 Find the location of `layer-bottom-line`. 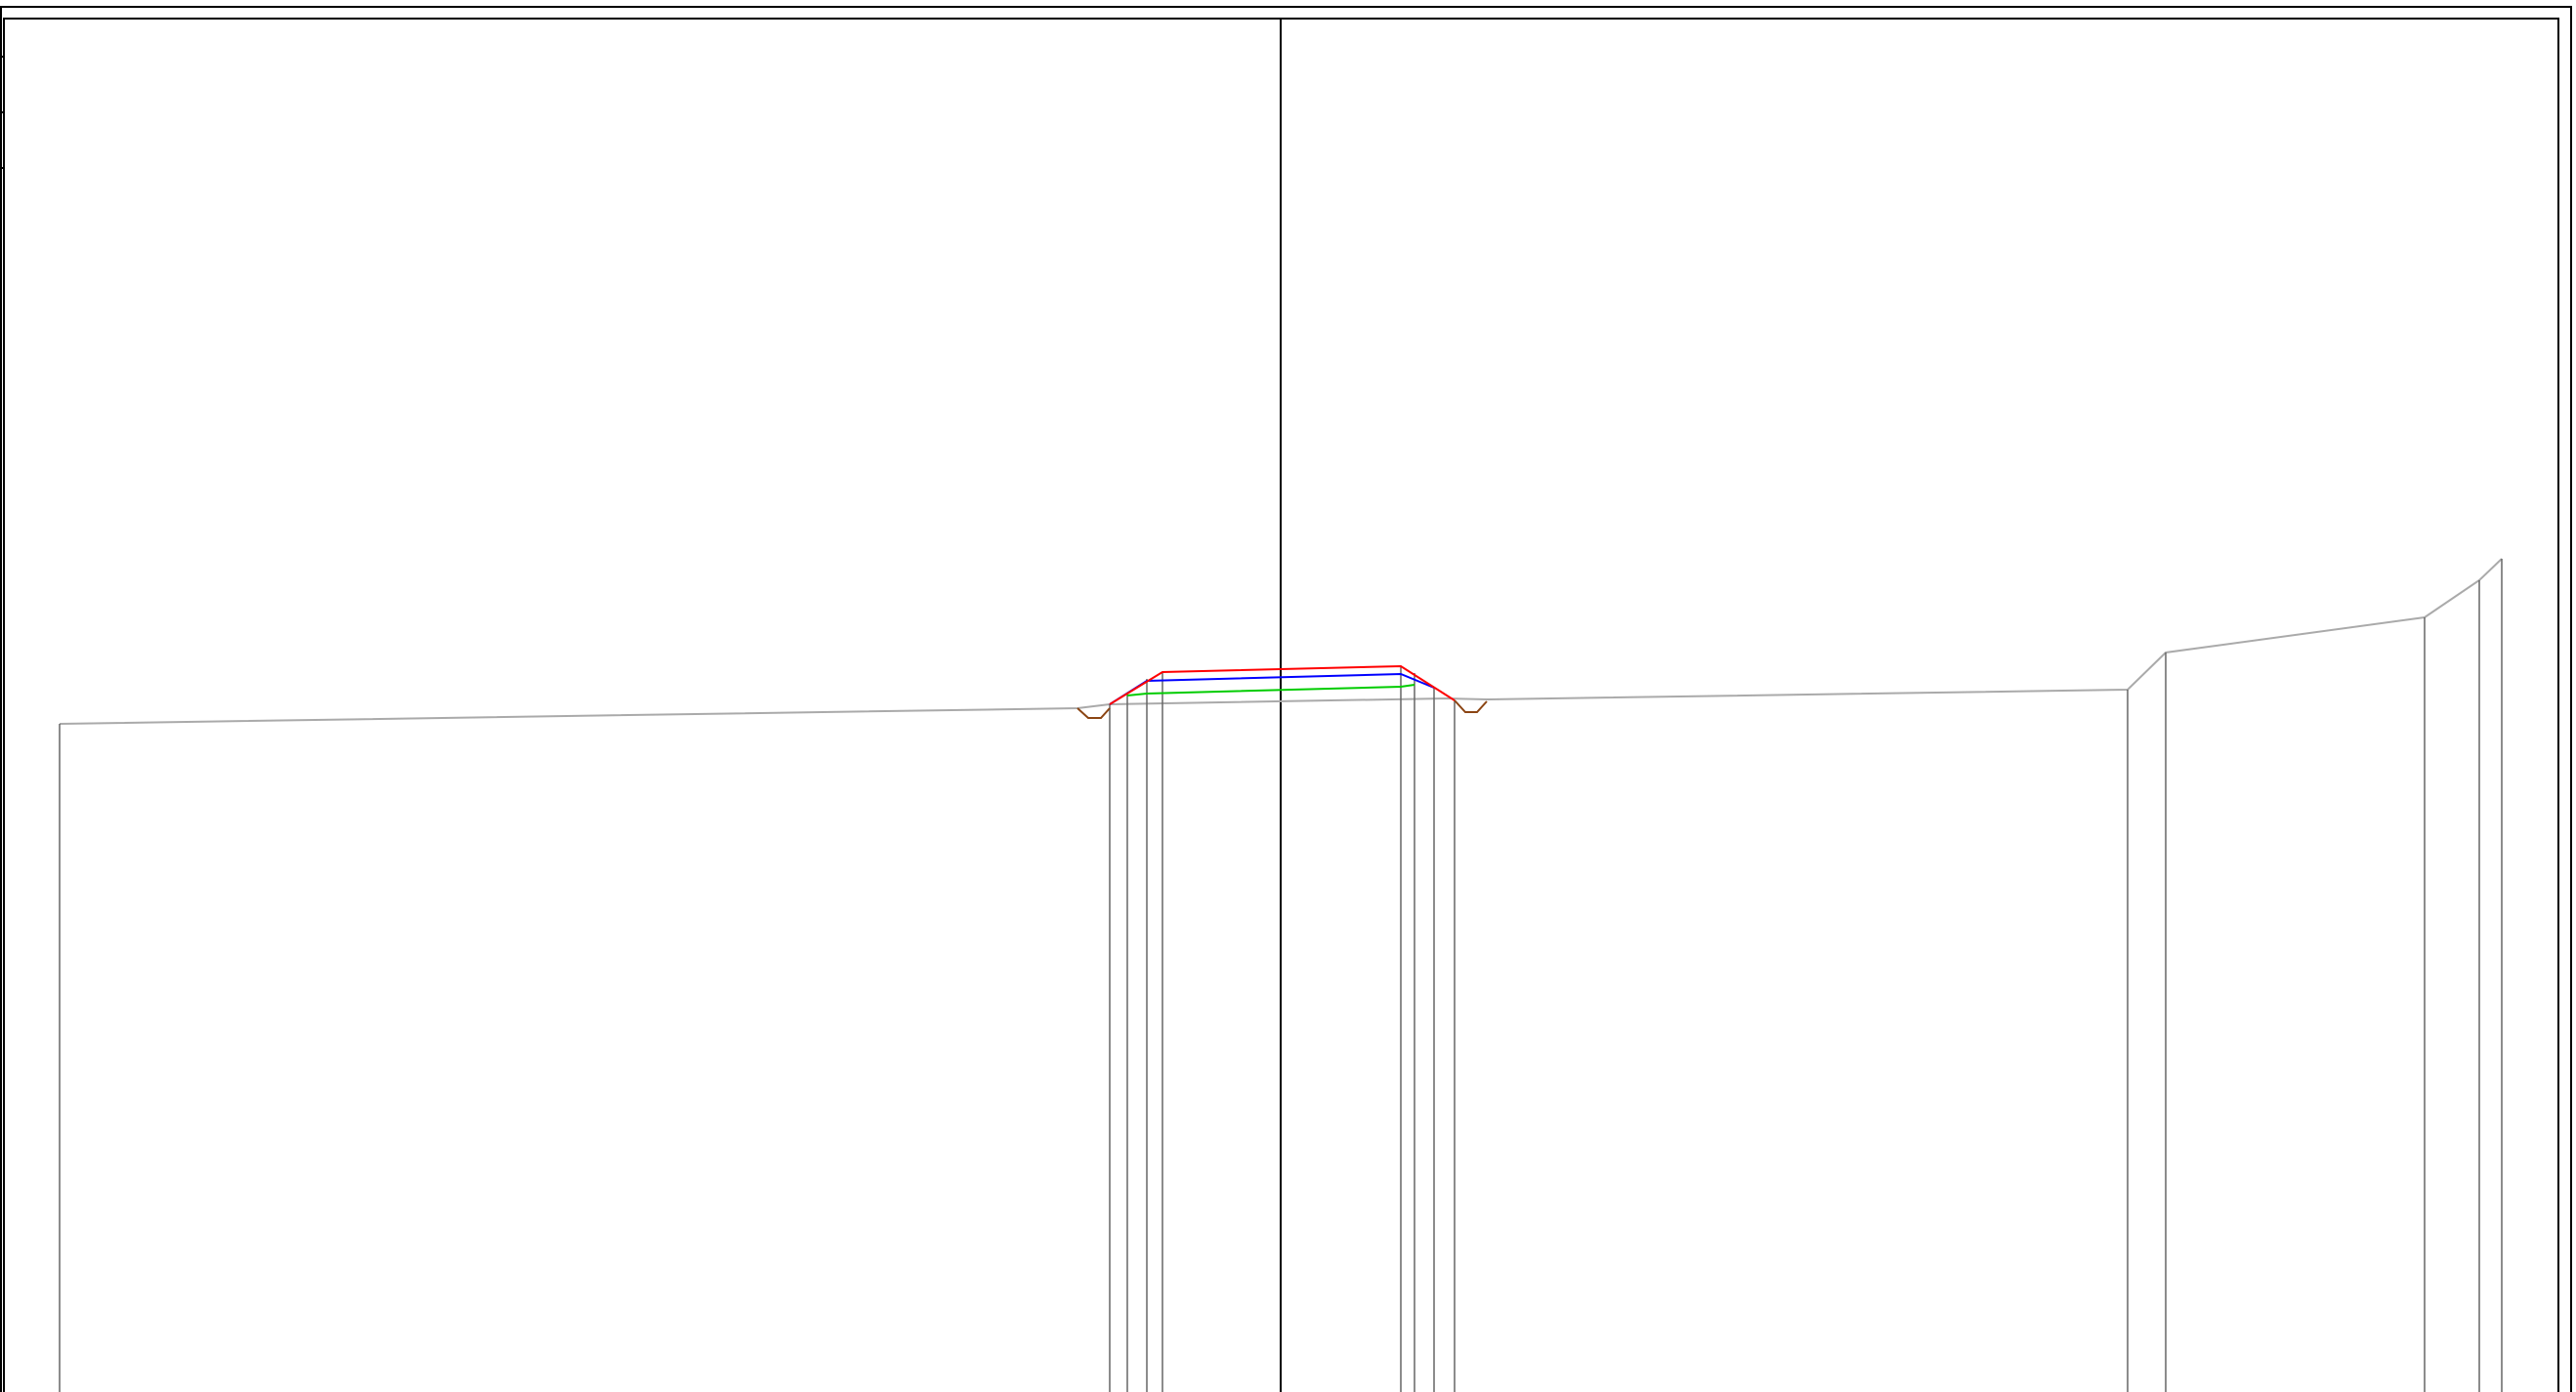

layer-bottom-line is located at coordinates (1270, 690).